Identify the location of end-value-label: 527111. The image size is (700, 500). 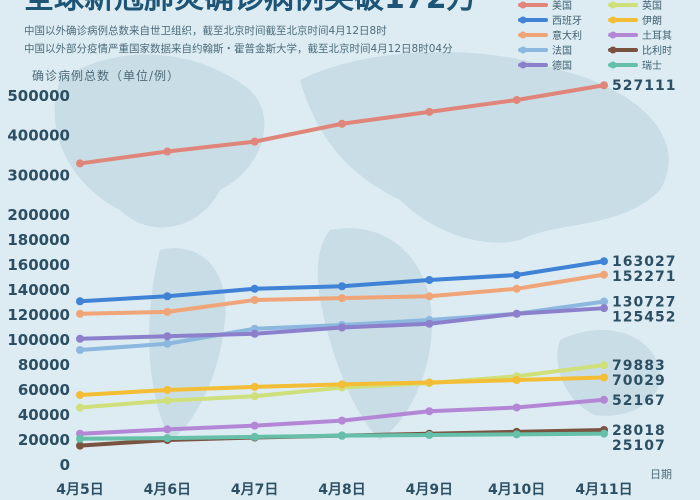
(644, 86).